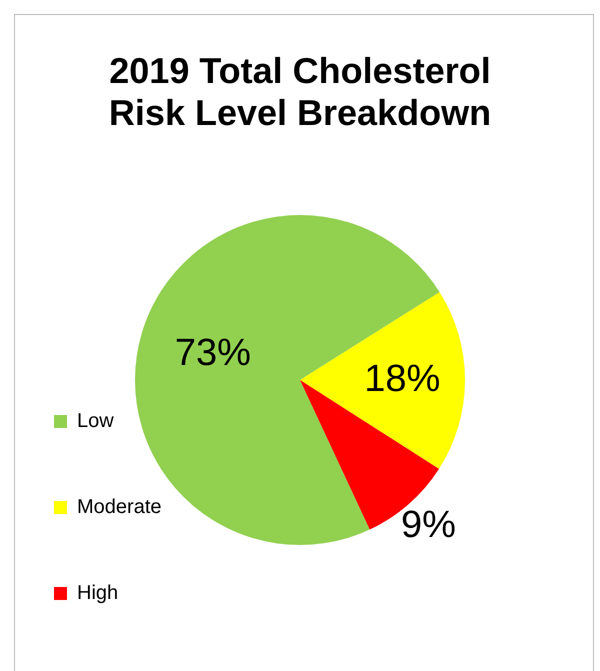 The height and width of the screenshot is (671, 600). What do you see at coordinates (119, 507) in the screenshot?
I see `legend-label: Moderate` at bounding box center [119, 507].